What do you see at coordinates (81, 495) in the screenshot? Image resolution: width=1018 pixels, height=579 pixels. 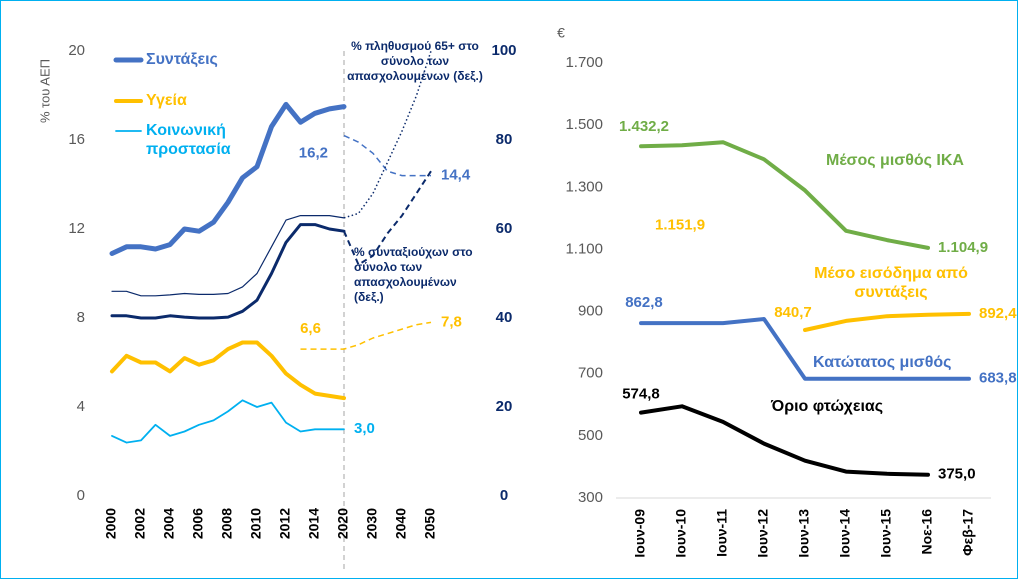 I see `y-tick-label: 0` at bounding box center [81, 495].